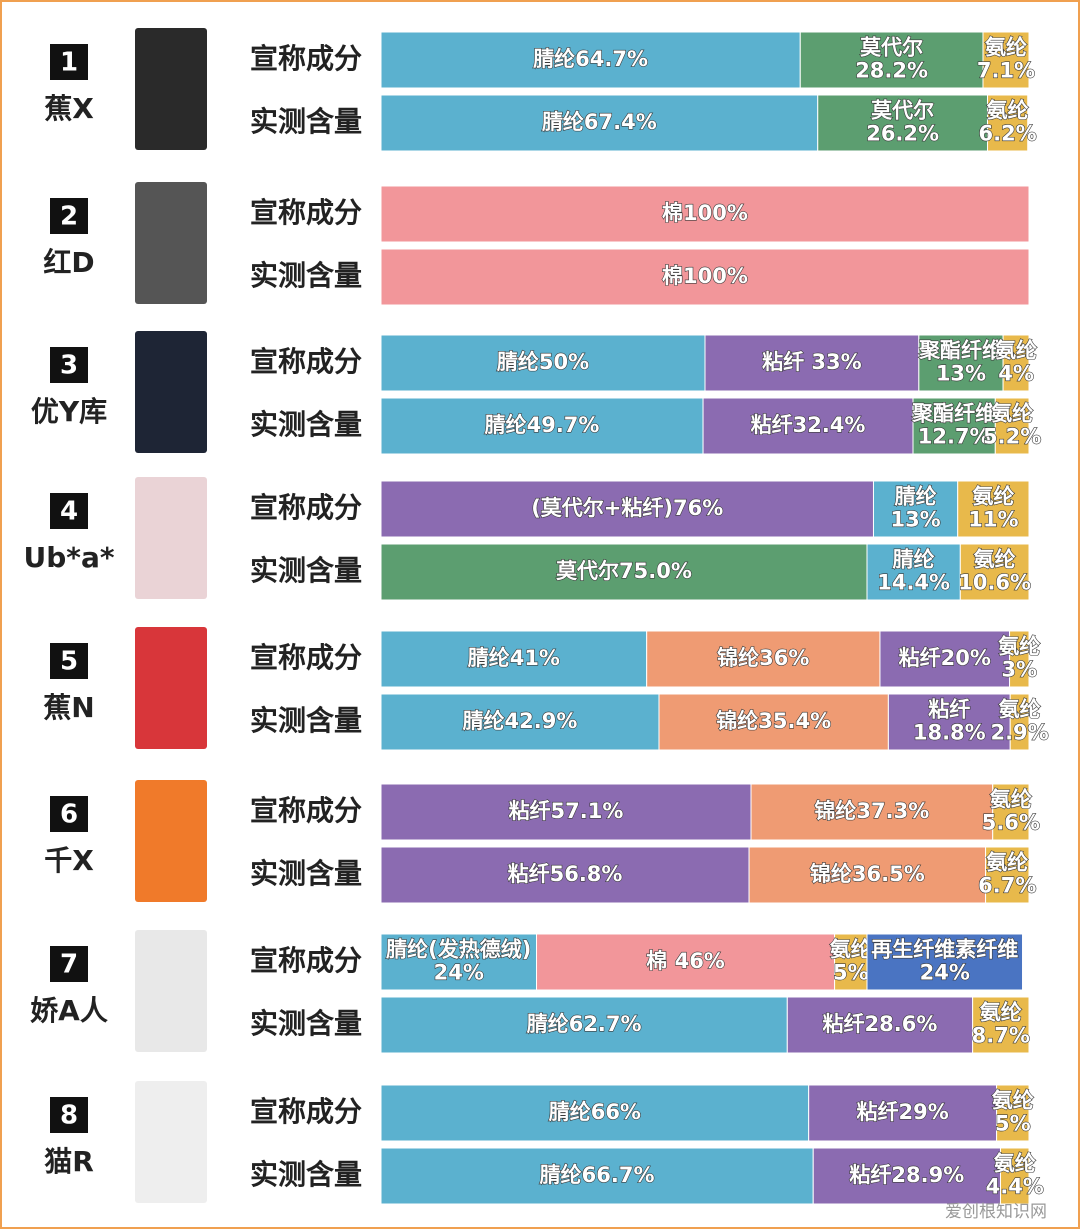 The height and width of the screenshot is (1229, 1080). What do you see at coordinates (954, 437) in the screenshot?
I see `segment-label: 12.7%` at bounding box center [954, 437].